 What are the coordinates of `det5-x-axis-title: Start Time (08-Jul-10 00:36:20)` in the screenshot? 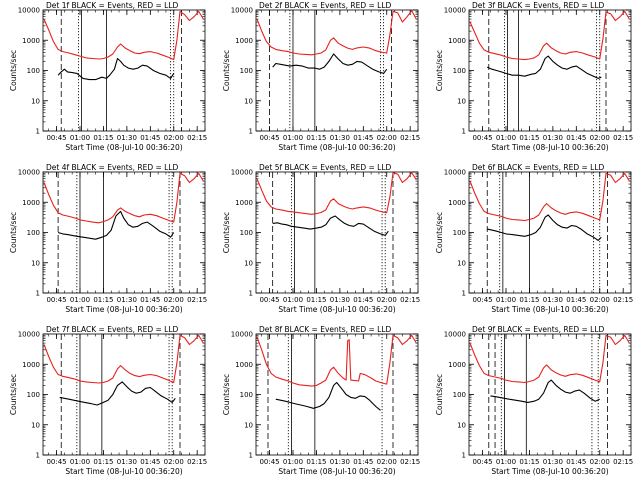 It's located at (336, 309).